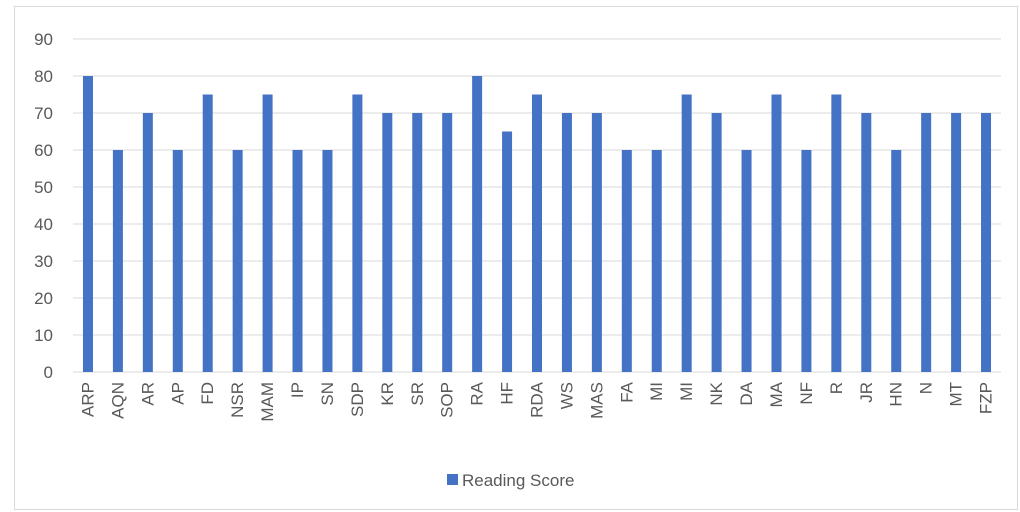  Describe the element at coordinates (686, 391) in the screenshot. I see `x-tick-label-21-mi: MI` at that location.